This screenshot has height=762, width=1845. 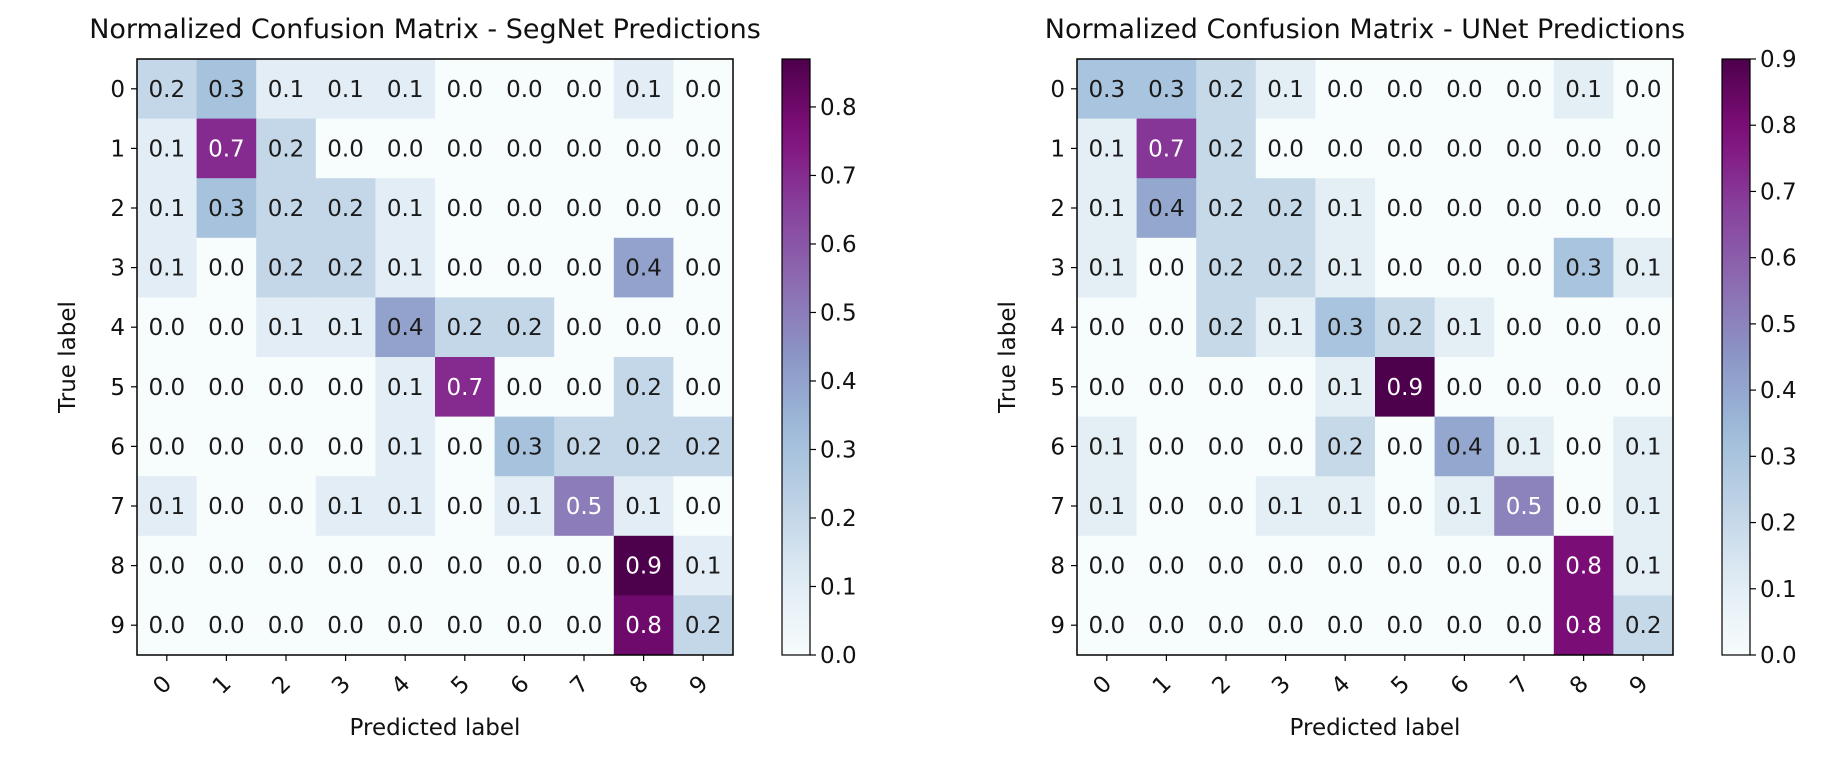 I want to click on y-tick-label: 3, so click(x=1057, y=269).